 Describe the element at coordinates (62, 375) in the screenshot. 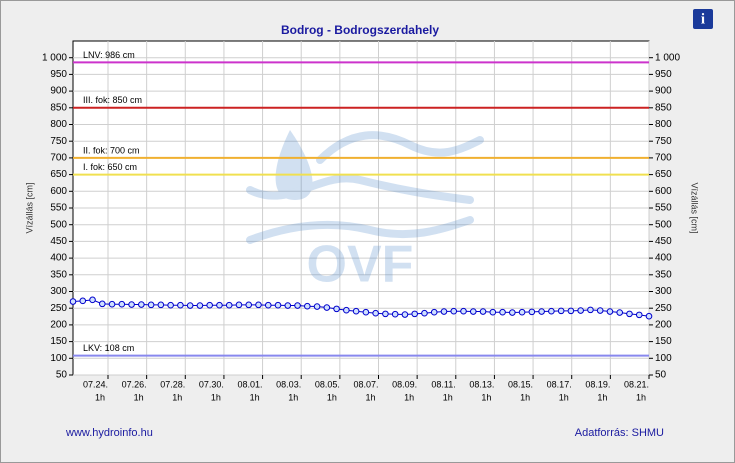

I see `y-tick-label: 50` at that location.